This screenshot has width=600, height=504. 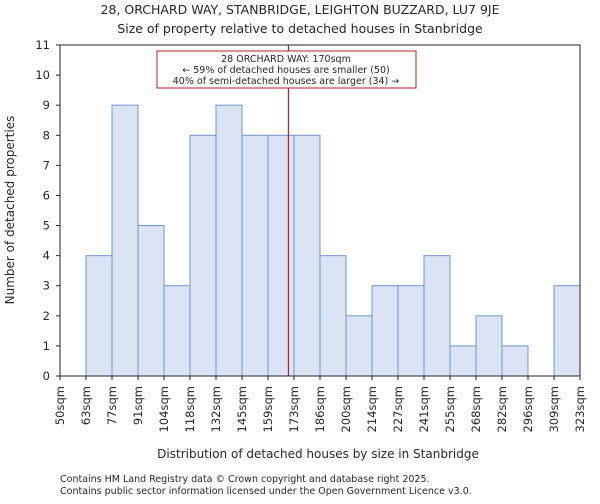 I want to click on x-tick-label: 186sqm, so click(x=320, y=409).